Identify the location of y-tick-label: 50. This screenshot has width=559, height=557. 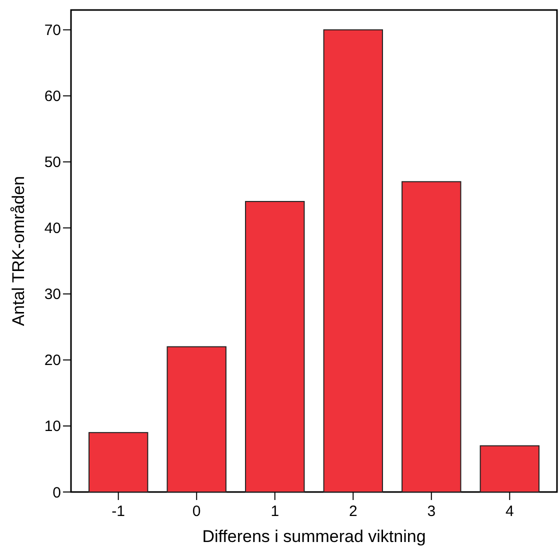
(52, 163).